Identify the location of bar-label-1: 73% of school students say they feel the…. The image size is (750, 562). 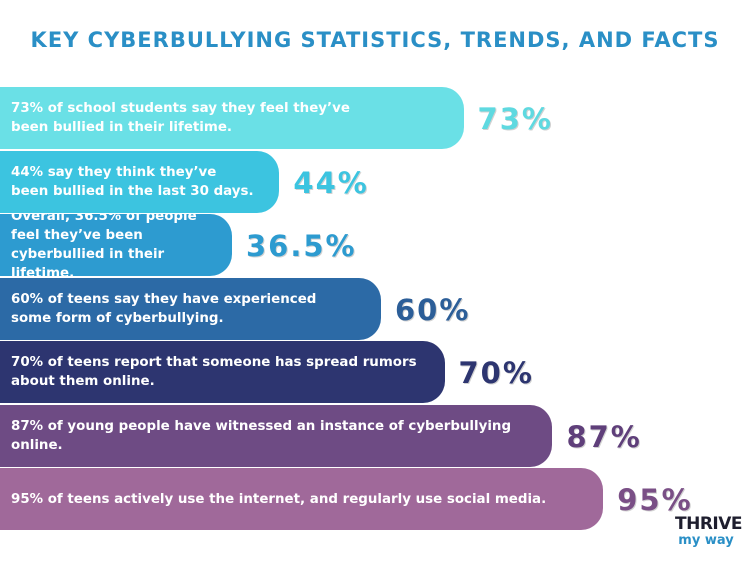
(180, 118).